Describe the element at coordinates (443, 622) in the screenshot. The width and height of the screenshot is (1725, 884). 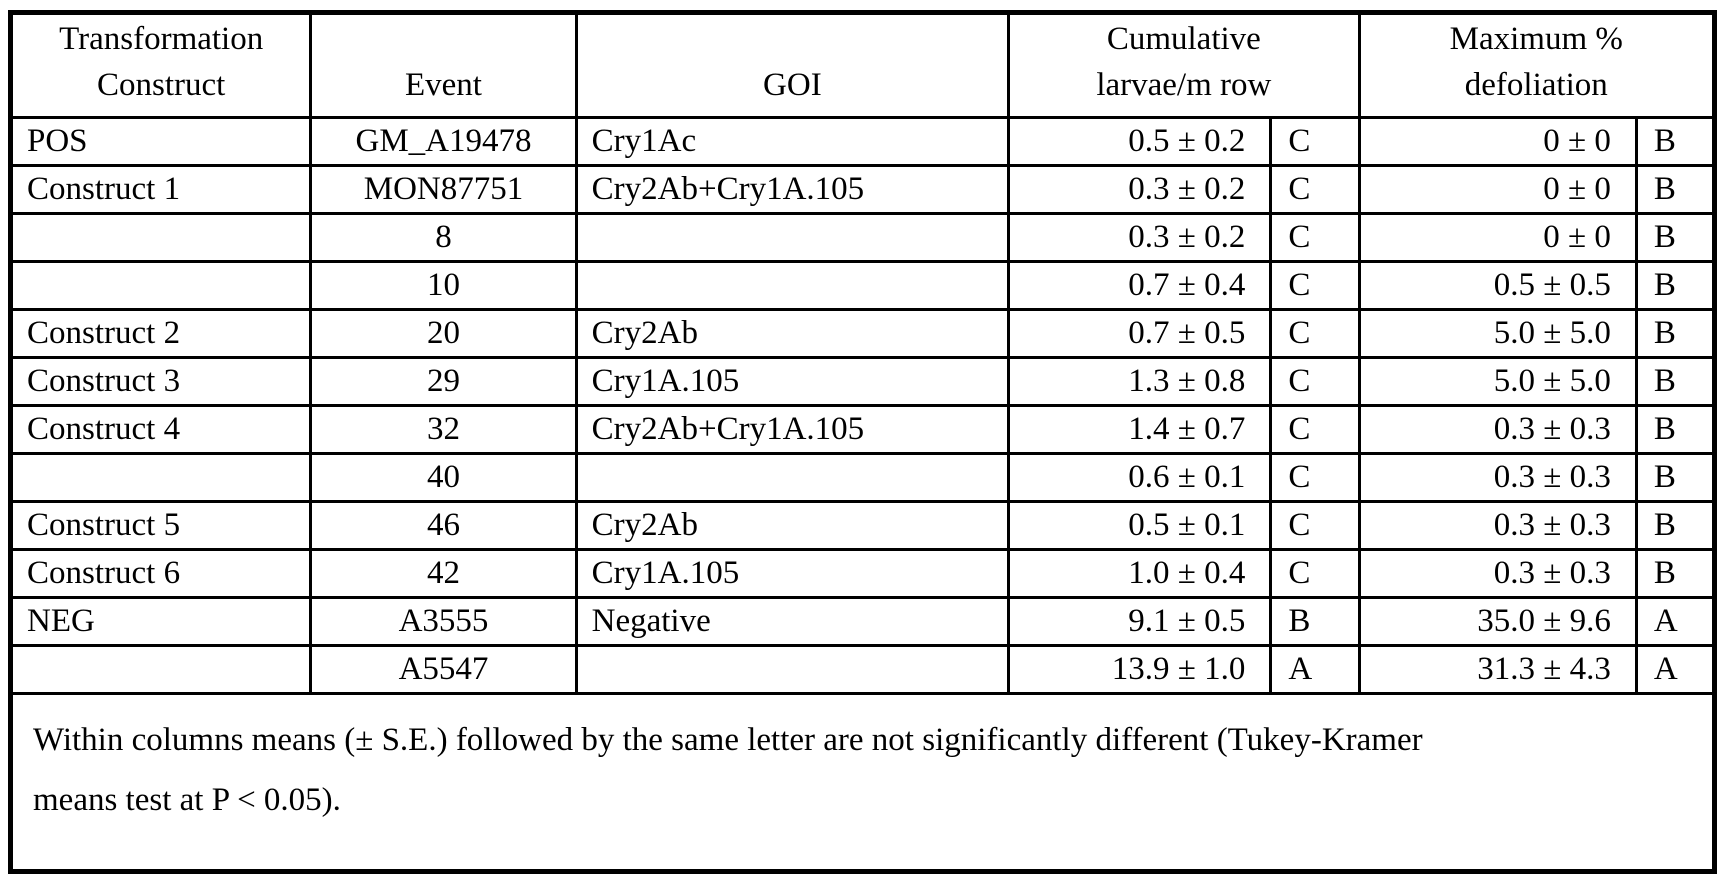
I see `cell-event: A3555` at that location.